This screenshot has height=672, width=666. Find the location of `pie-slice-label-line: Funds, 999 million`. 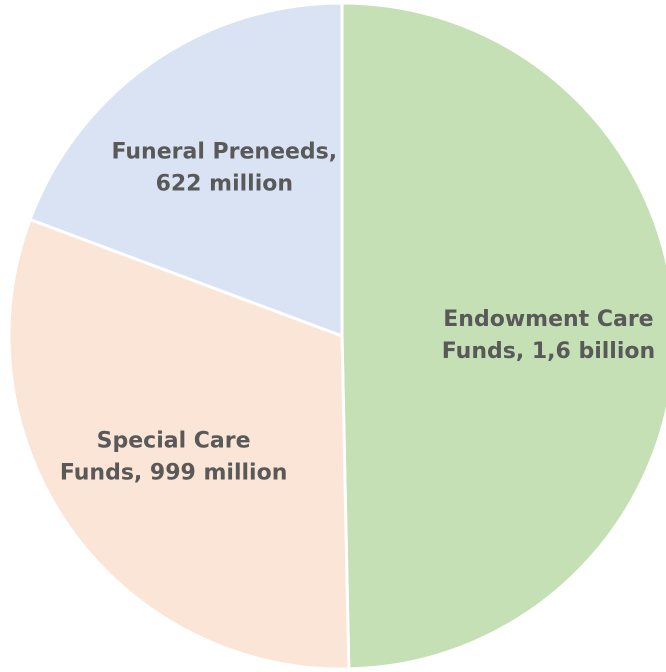

pie-slice-label-line: Funds, 999 million is located at coordinates (174, 472).